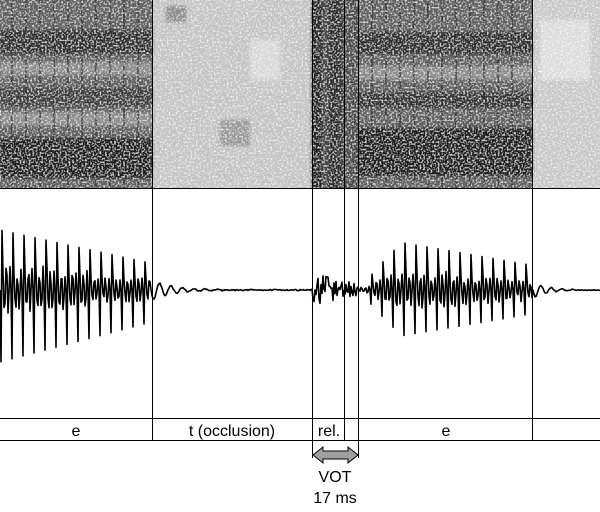 This screenshot has height=512, width=600. I want to click on segment-label-e-2: e, so click(446, 431).